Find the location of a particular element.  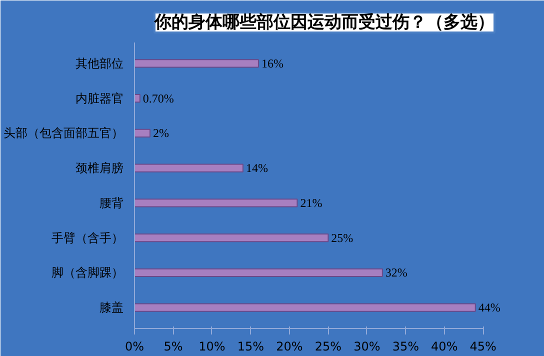

data-label: 25% is located at coordinates (342, 237).